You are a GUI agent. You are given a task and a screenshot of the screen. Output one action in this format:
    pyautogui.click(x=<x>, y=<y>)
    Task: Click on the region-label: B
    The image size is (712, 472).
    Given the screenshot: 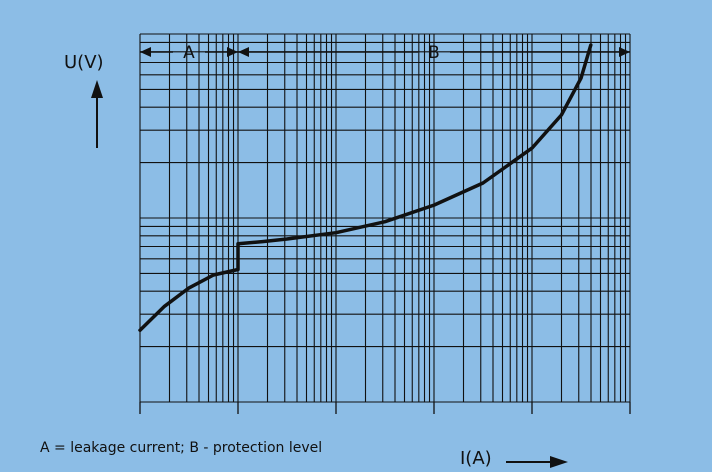 What is the action you would take?
    pyautogui.click(x=434, y=53)
    